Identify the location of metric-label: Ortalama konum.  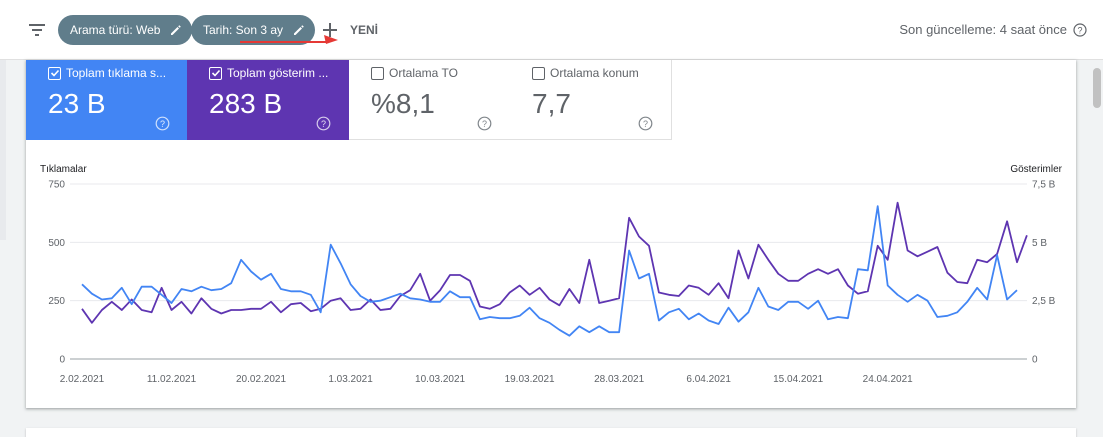
(594, 73).